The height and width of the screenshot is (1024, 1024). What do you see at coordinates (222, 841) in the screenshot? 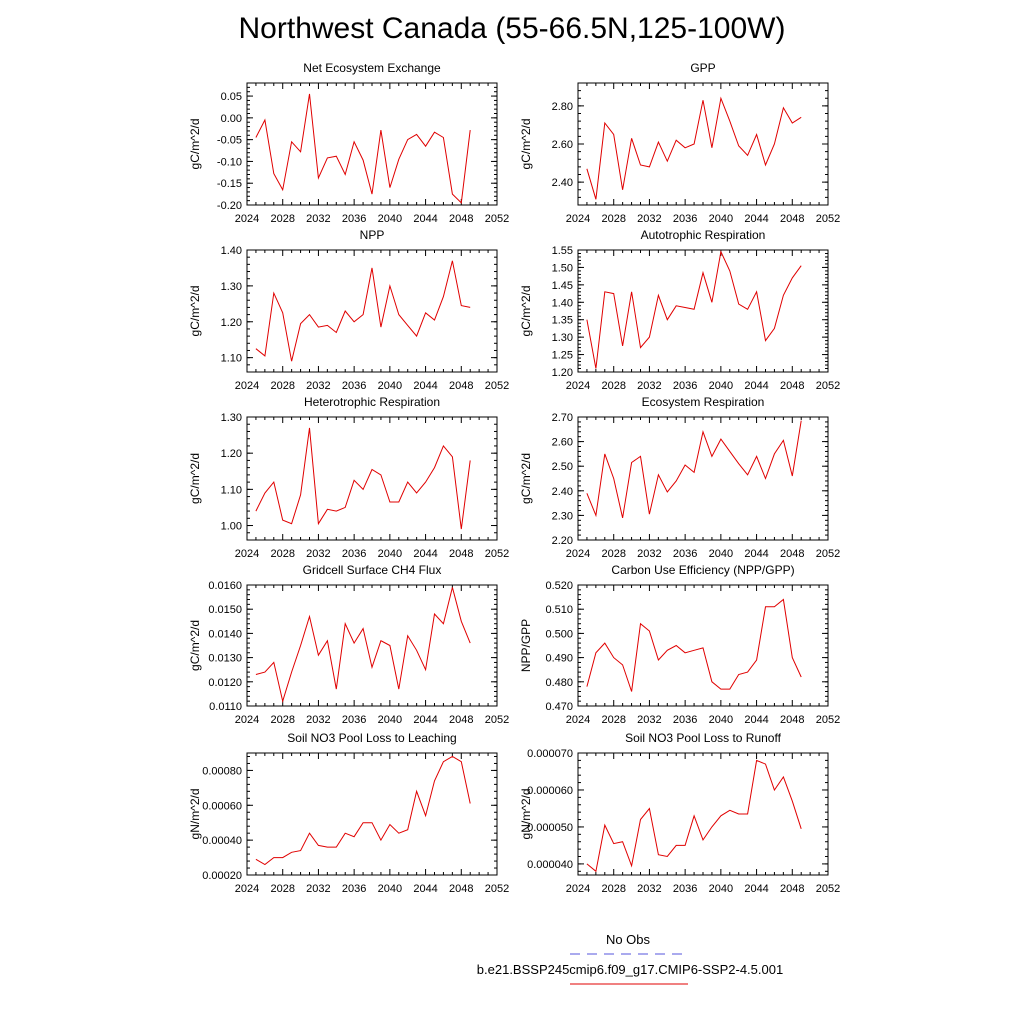
I see `y-tick-label: 0.00040` at bounding box center [222, 841].